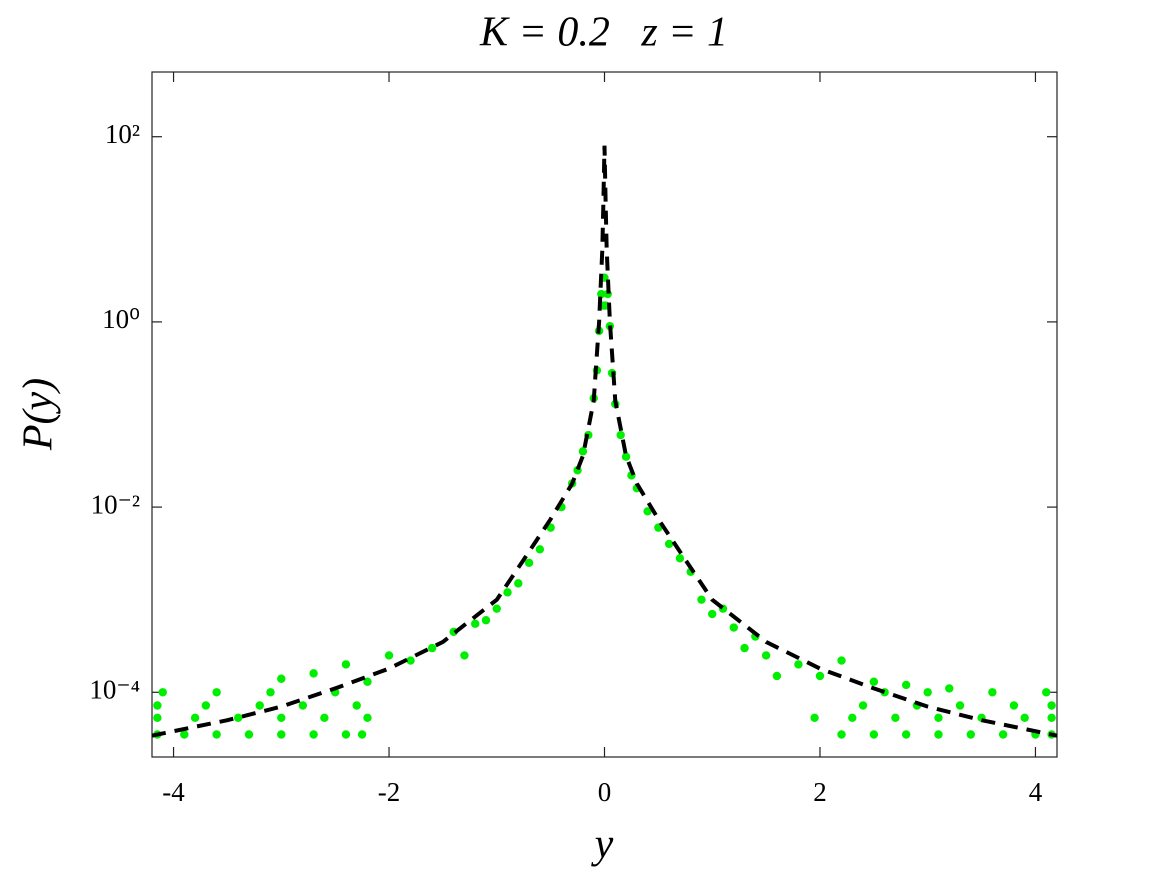 The width and height of the screenshot is (1167, 880). What do you see at coordinates (122, 134) in the screenshot?
I see `y-tick-label: 10²` at bounding box center [122, 134].